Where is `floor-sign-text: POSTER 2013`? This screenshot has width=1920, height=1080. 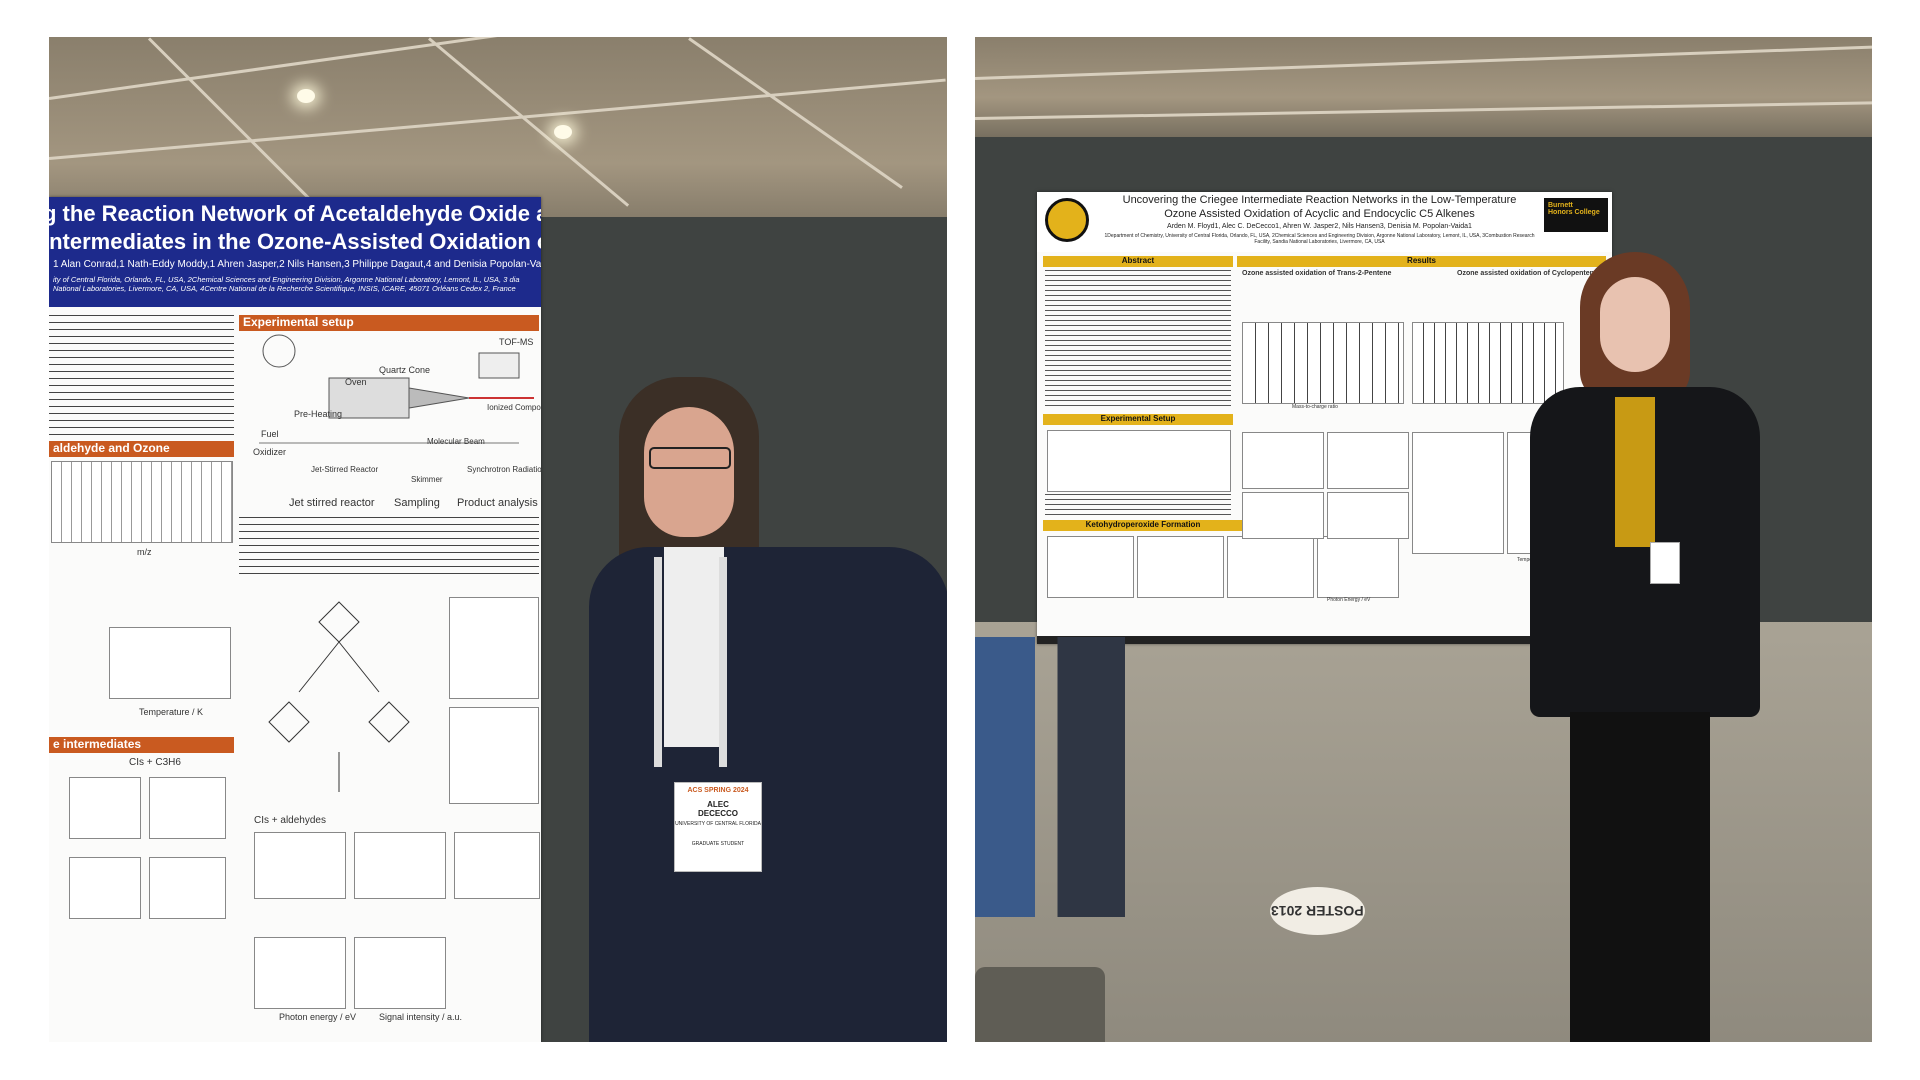 floor-sign-text: POSTER 2013 is located at coordinates (1317, 911).